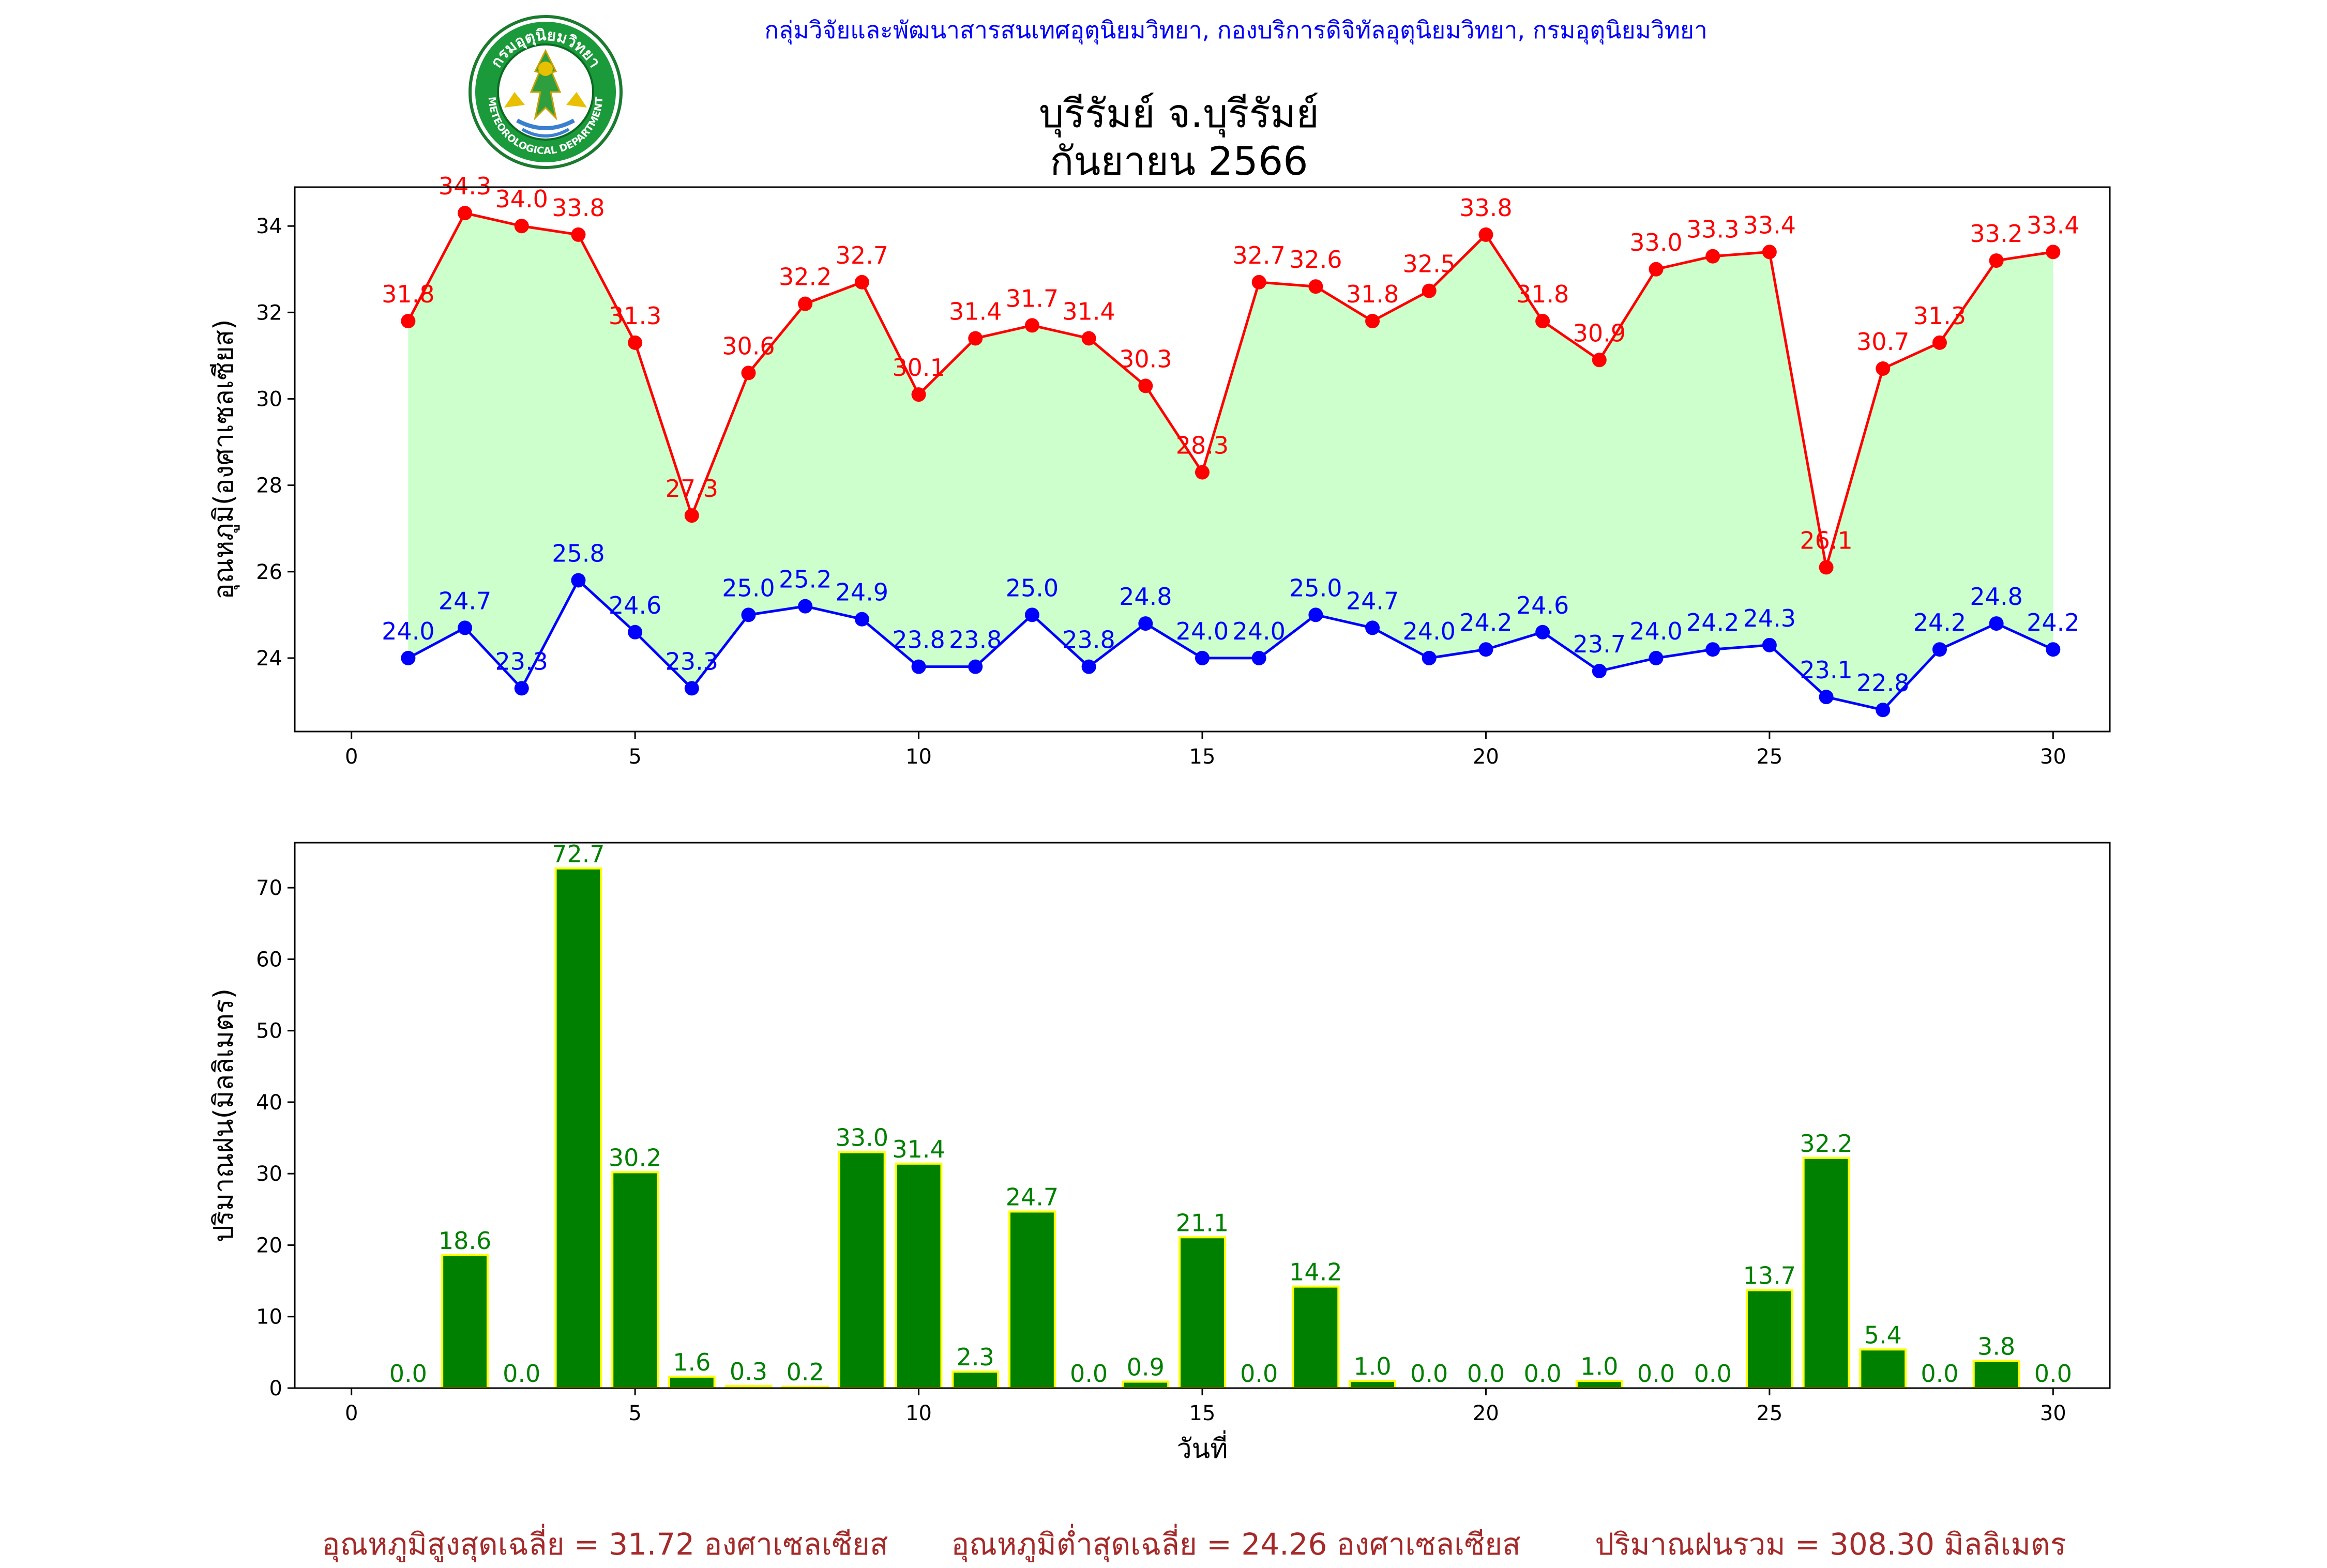  What do you see at coordinates (862, 1138) in the screenshot?
I see `rain-data-label: 33.0` at bounding box center [862, 1138].